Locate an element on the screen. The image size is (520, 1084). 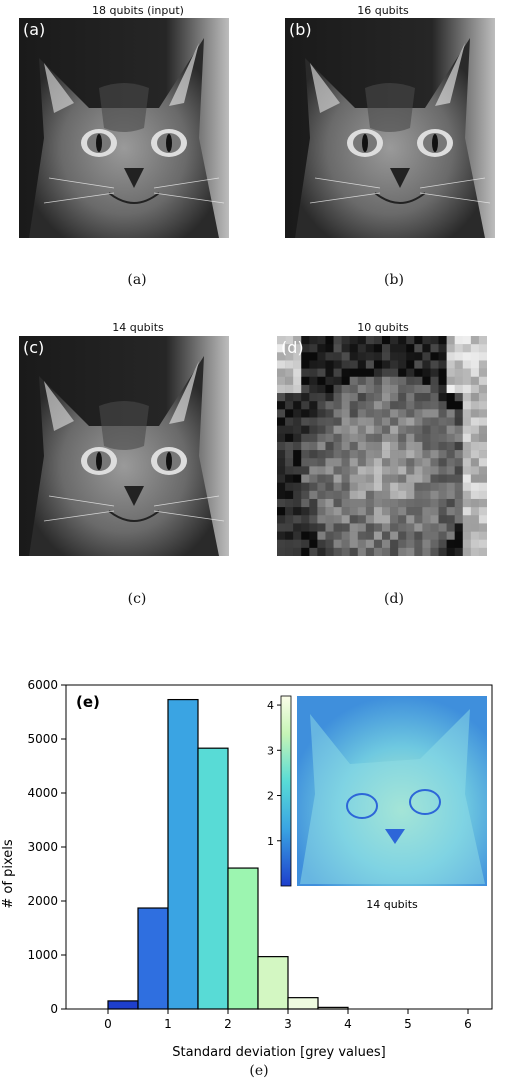
image-d: (d) is located at coordinates (382, 446).